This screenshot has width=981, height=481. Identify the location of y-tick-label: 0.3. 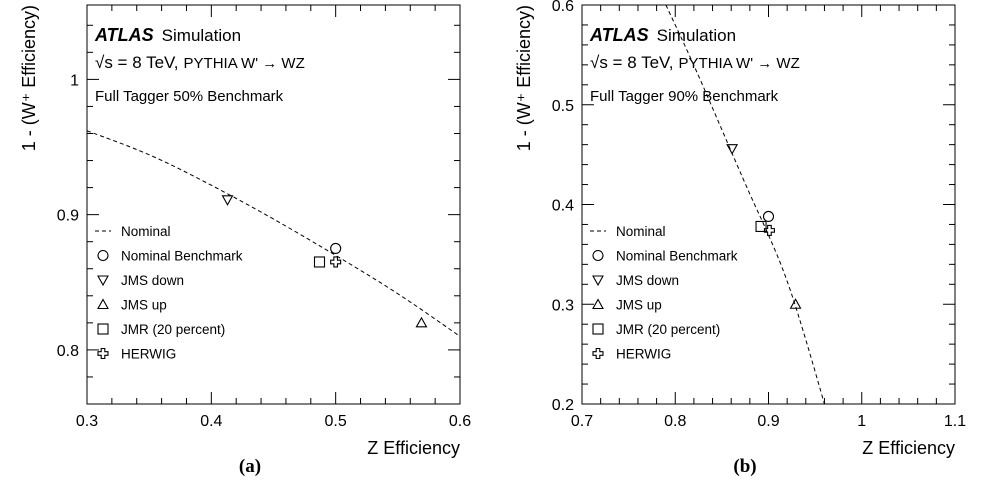
(563, 305).